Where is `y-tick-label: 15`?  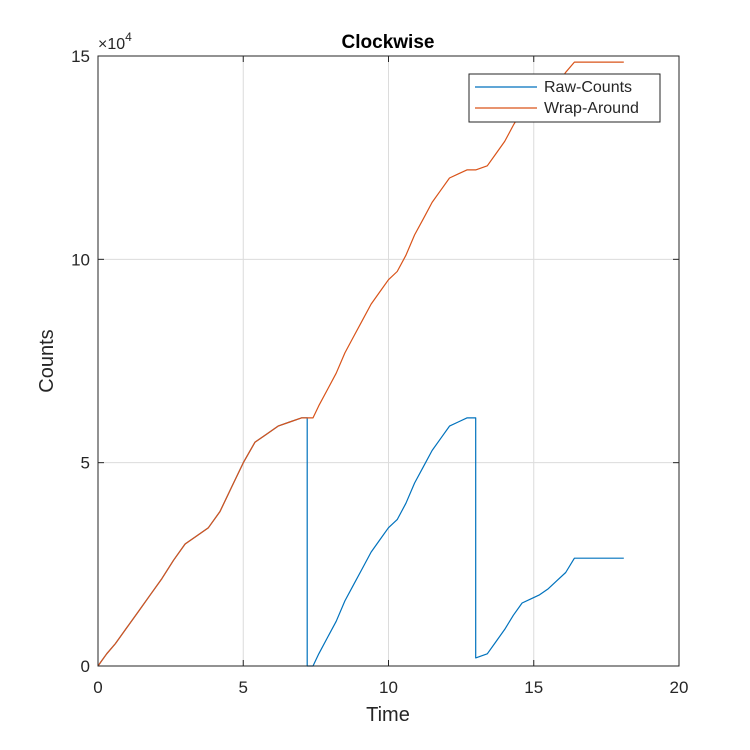 y-tick-label: 15 is located at coordinates (80, 56).